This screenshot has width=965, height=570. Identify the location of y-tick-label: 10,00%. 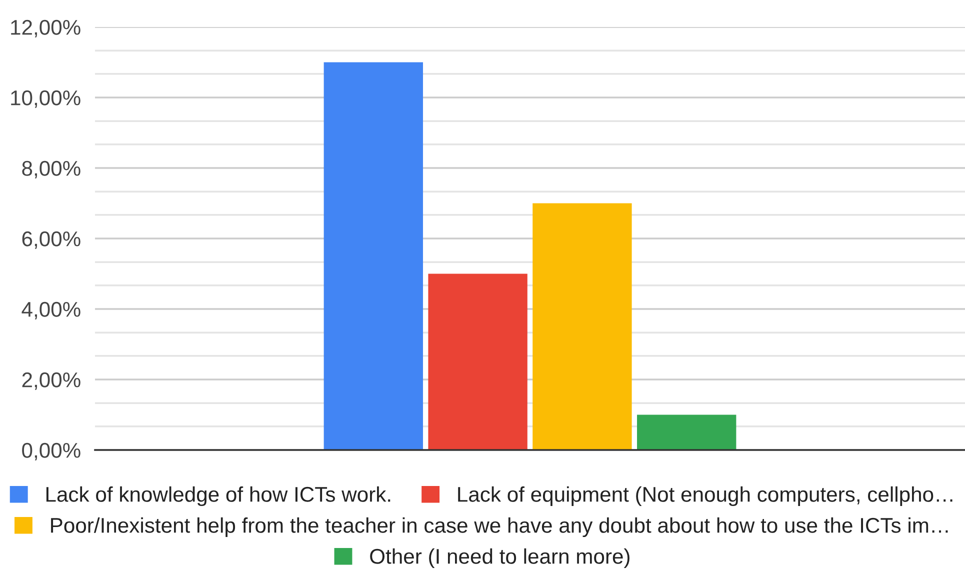
(45, 99).